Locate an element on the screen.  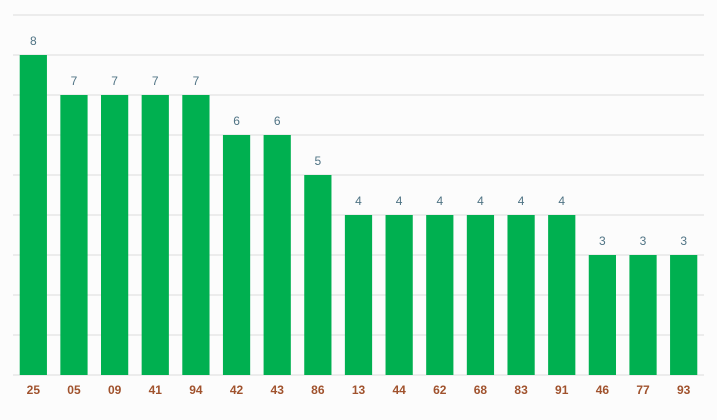
x-tick-label: 93 is located at coordinates (684, 390).